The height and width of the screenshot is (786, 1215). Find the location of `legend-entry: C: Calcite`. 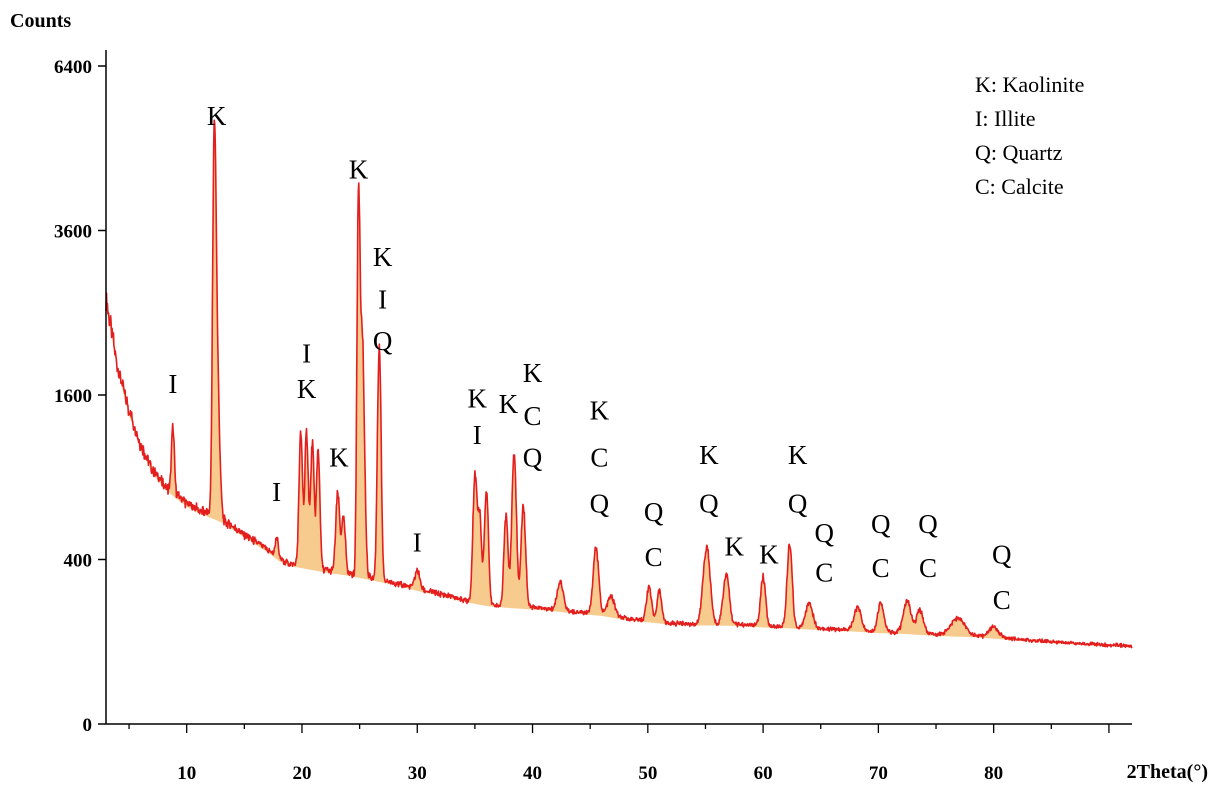

legend-entry: C: Calcite is located at coordinates (1019, 186).